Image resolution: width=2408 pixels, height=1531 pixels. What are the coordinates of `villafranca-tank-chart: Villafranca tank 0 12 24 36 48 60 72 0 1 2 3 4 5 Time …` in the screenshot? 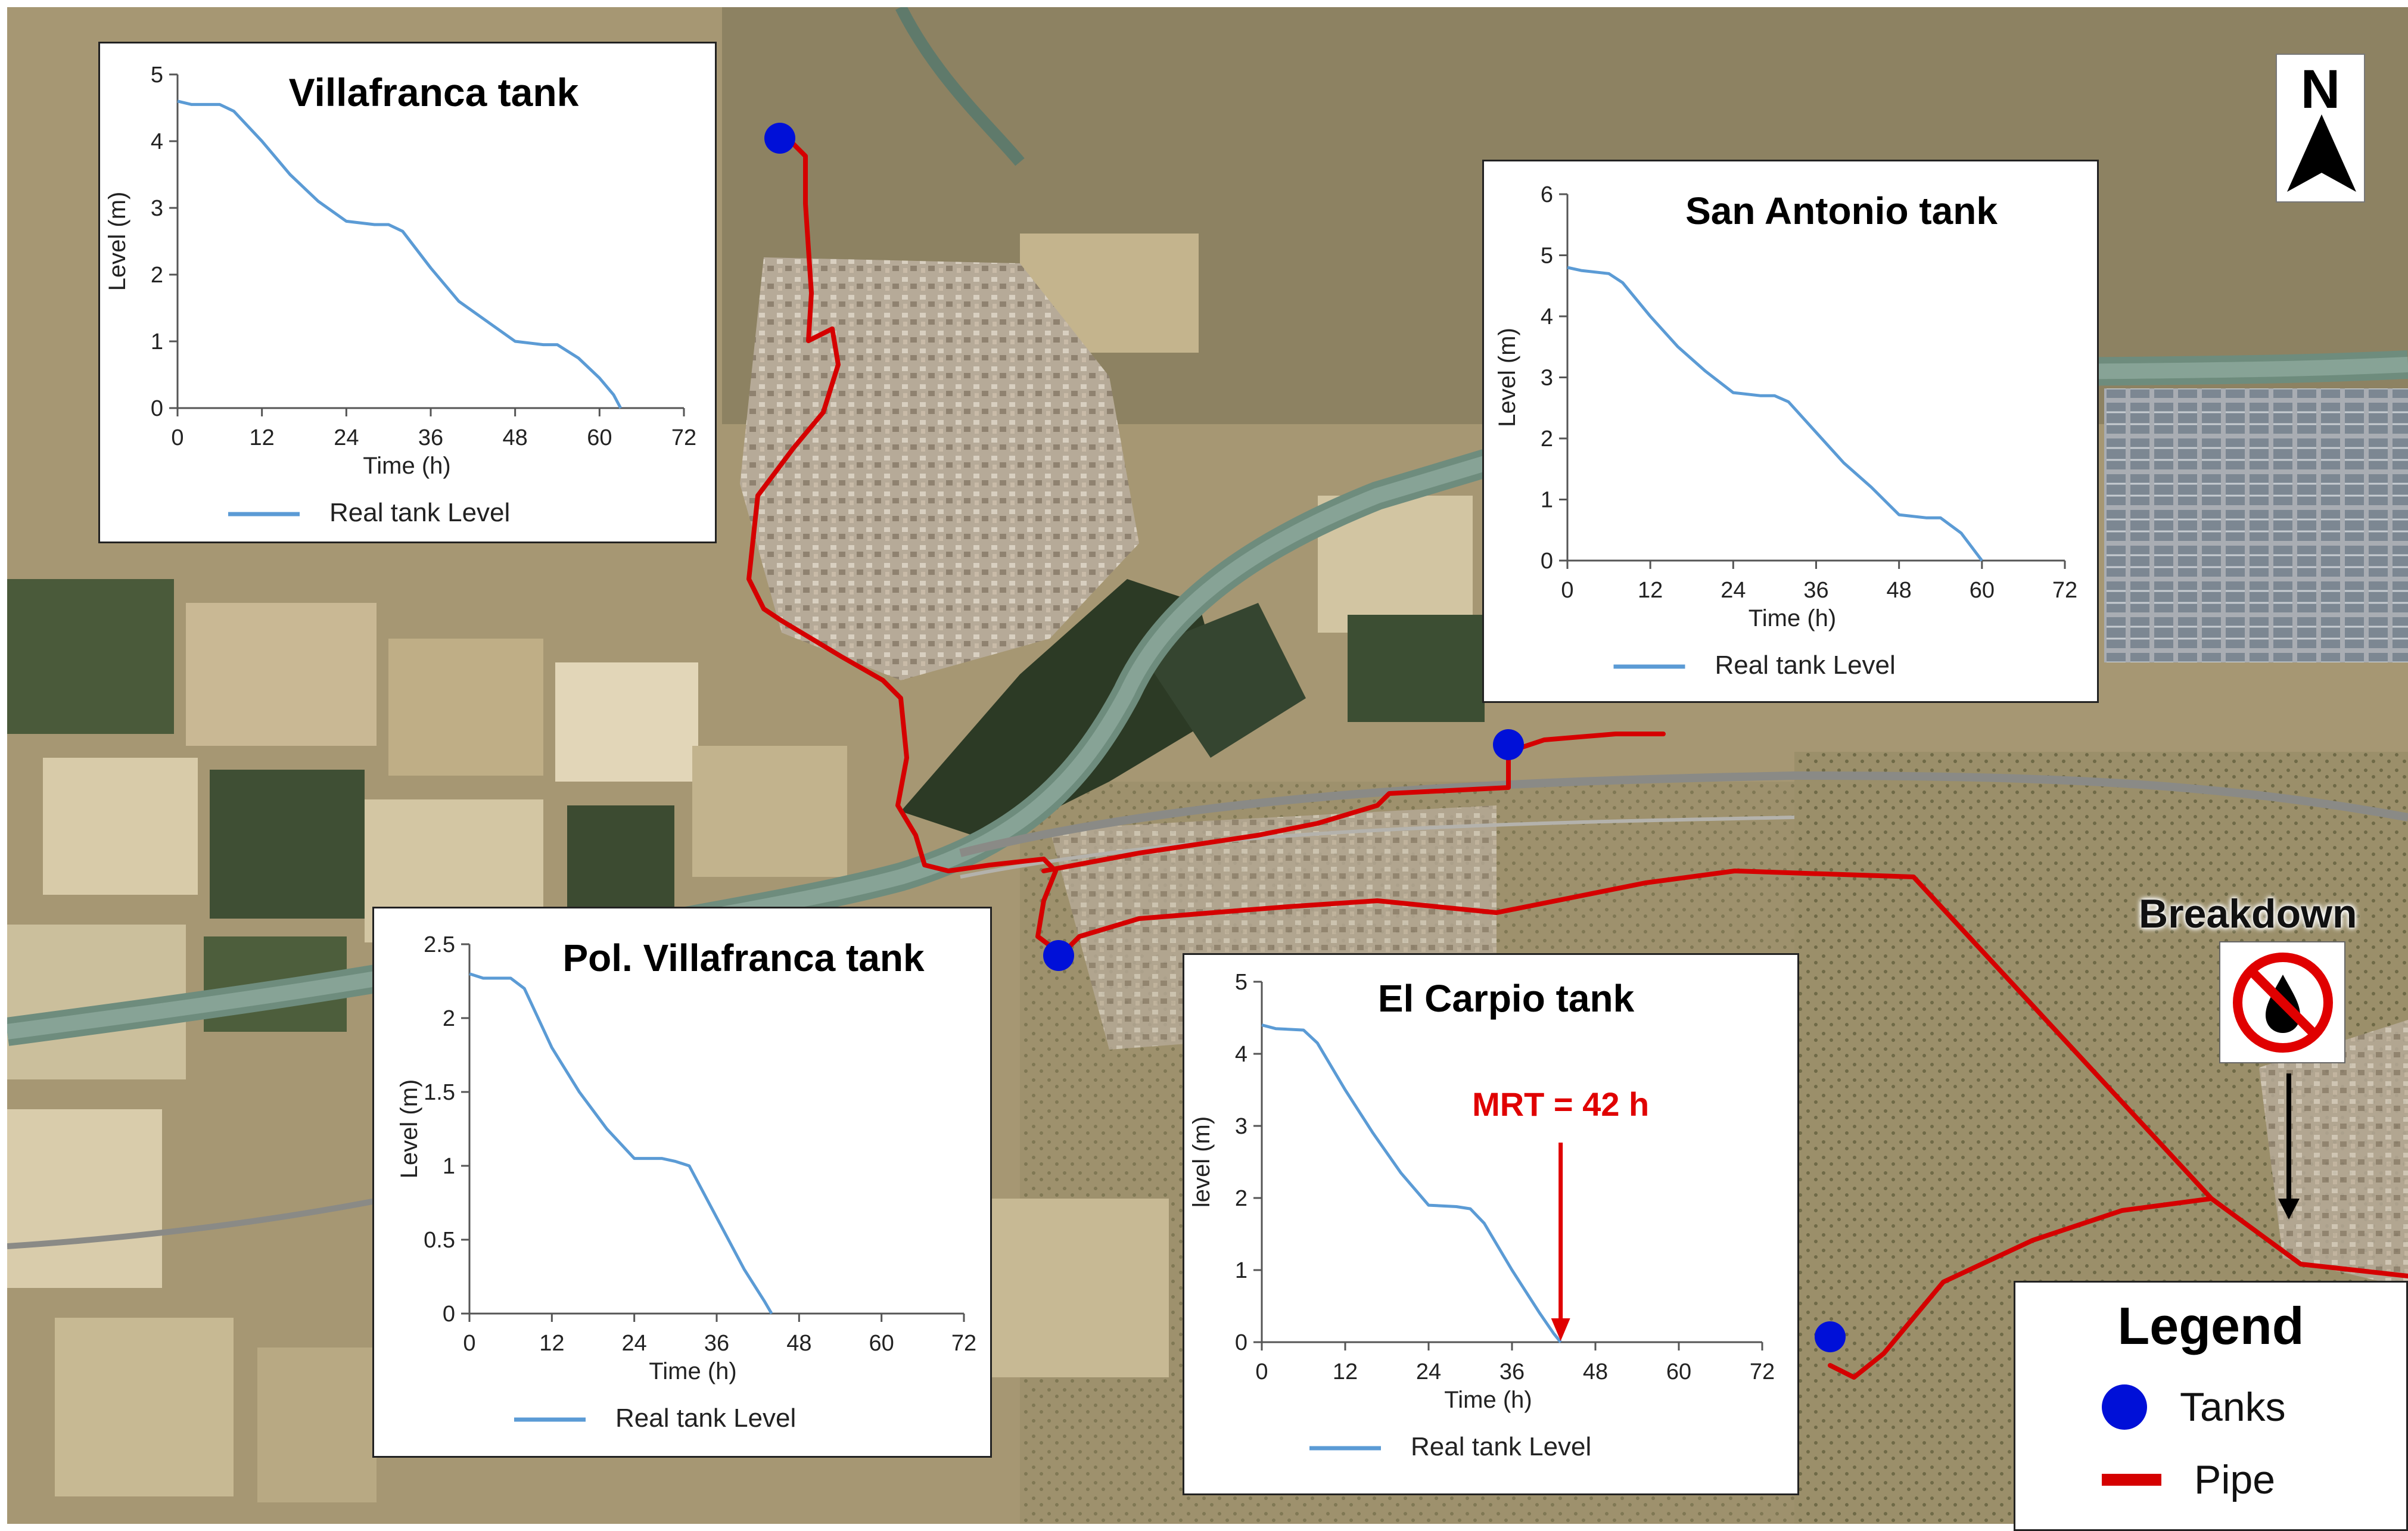 It's located at (407, 292).